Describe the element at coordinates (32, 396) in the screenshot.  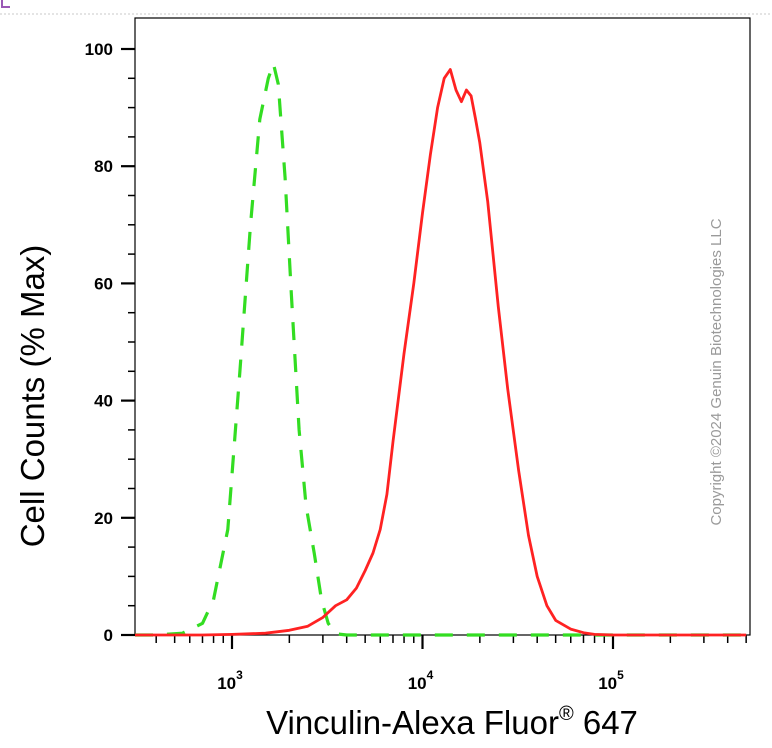
I see `y-axis-title: Cell Counts (% Max)` at that location.